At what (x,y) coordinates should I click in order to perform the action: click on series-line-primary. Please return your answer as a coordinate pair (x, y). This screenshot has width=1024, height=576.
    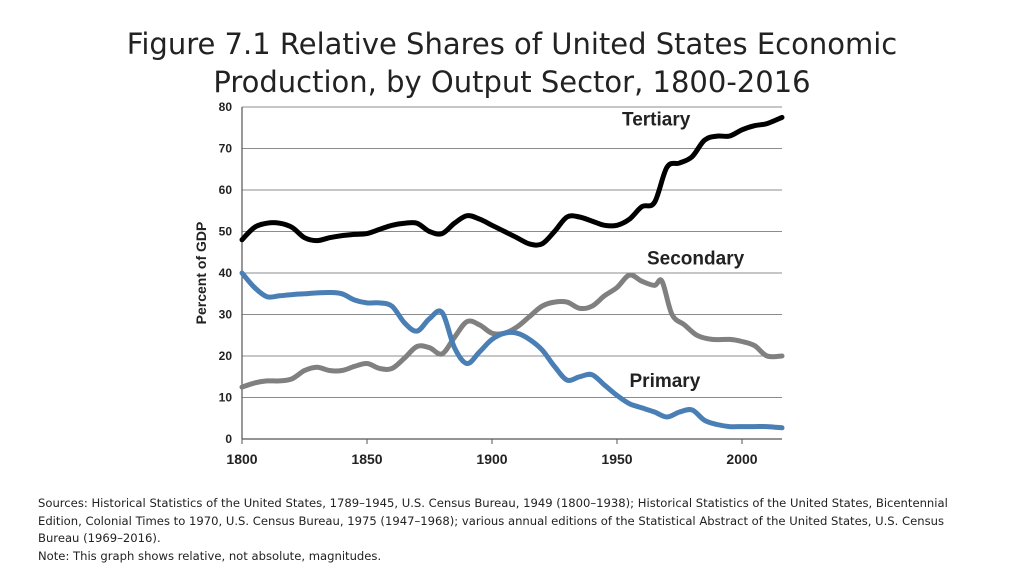
    Looking at the image, I should click on (512, 350).